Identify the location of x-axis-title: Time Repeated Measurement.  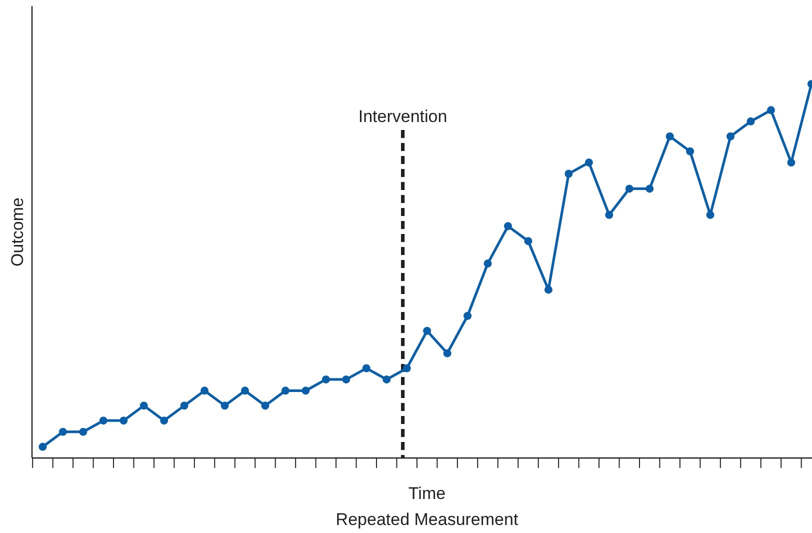
(427, 506).